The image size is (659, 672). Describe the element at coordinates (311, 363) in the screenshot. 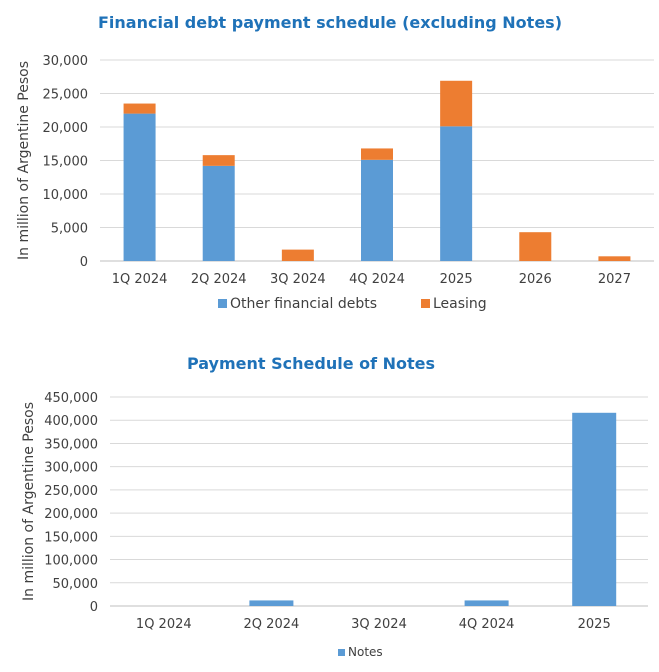

I see `chart-title: Payment Schedule of Notes` at that location.